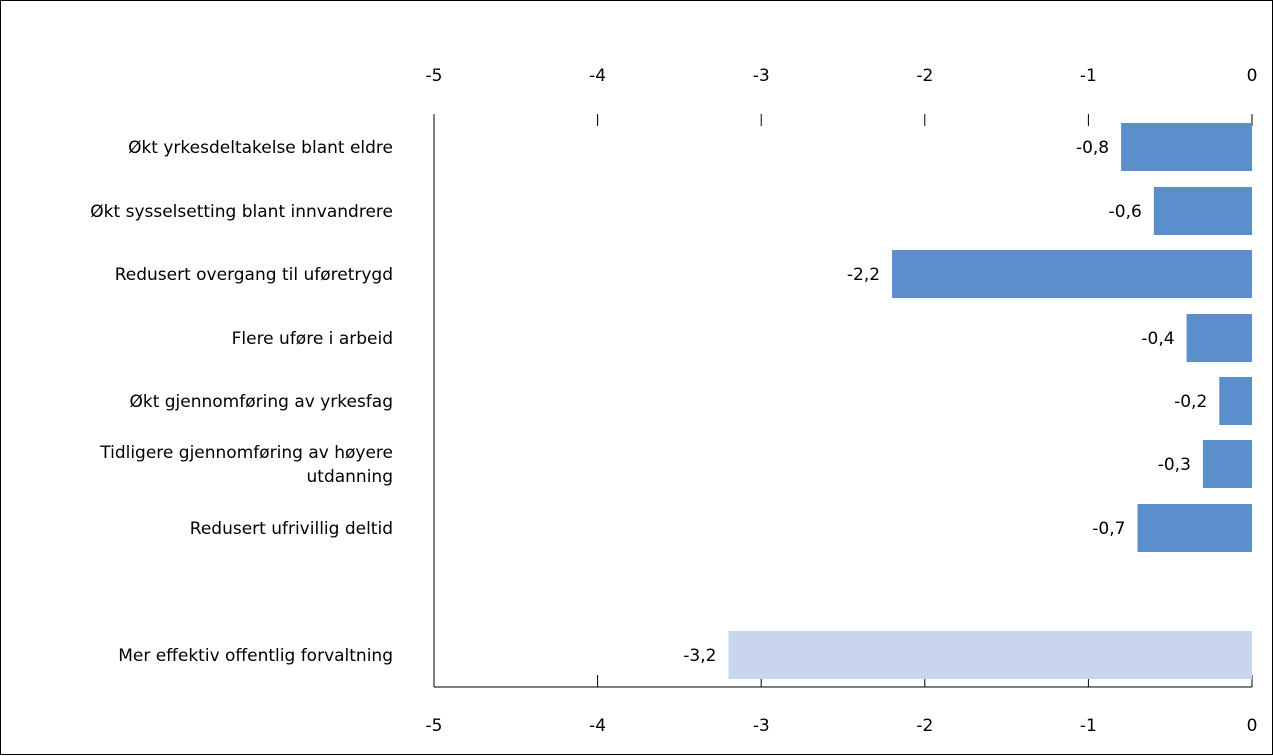 Image resolution: width=1273 pixels, height=756 pixels. What do you see at coordinates (1174, 465) in the screenshot?
I see `bar-value-label: -0,3` at bounding box center [1174, 465].